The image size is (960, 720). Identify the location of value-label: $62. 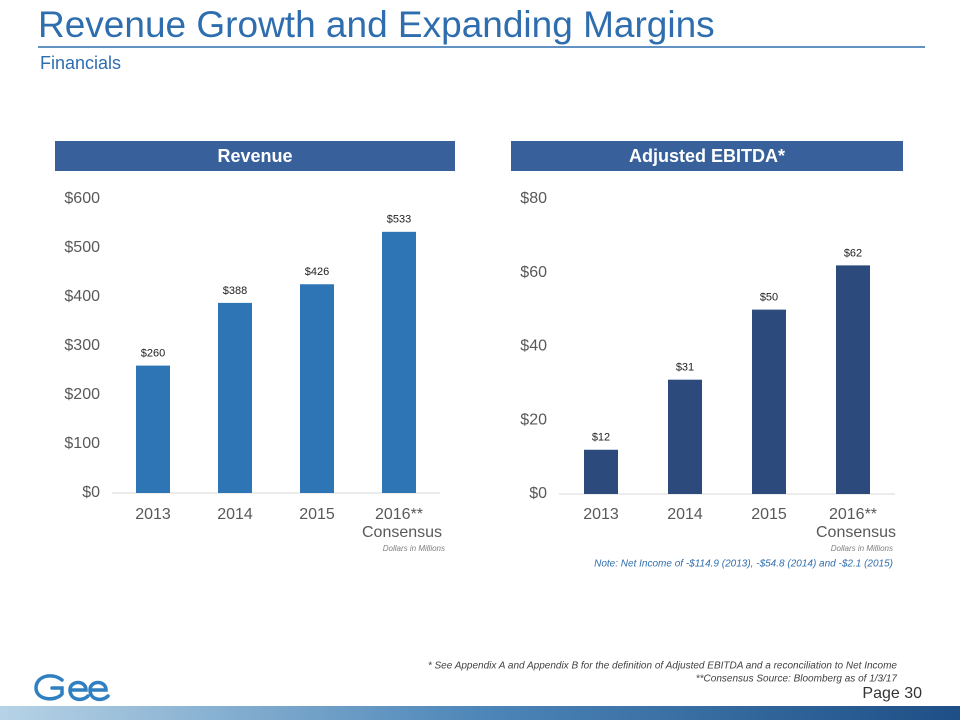
(853, 253).